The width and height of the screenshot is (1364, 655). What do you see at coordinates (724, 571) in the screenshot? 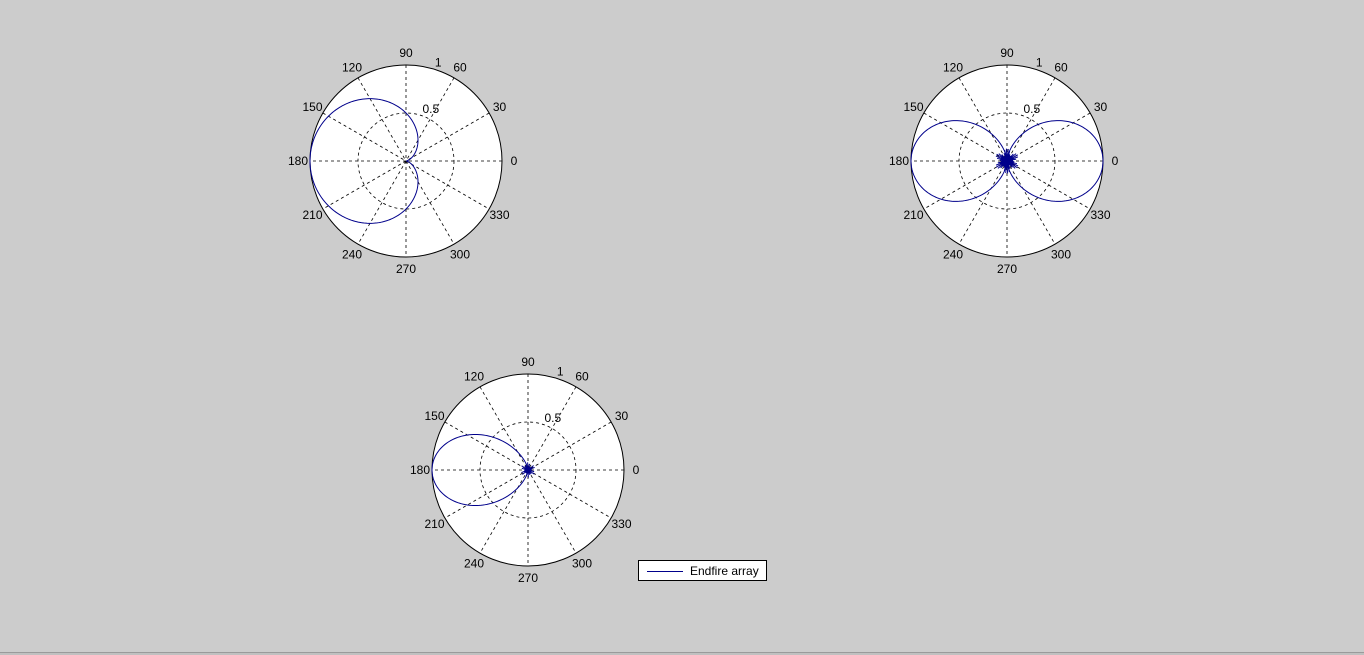
I see `legend-label: Endfire array` at bounding box center [724, 571].